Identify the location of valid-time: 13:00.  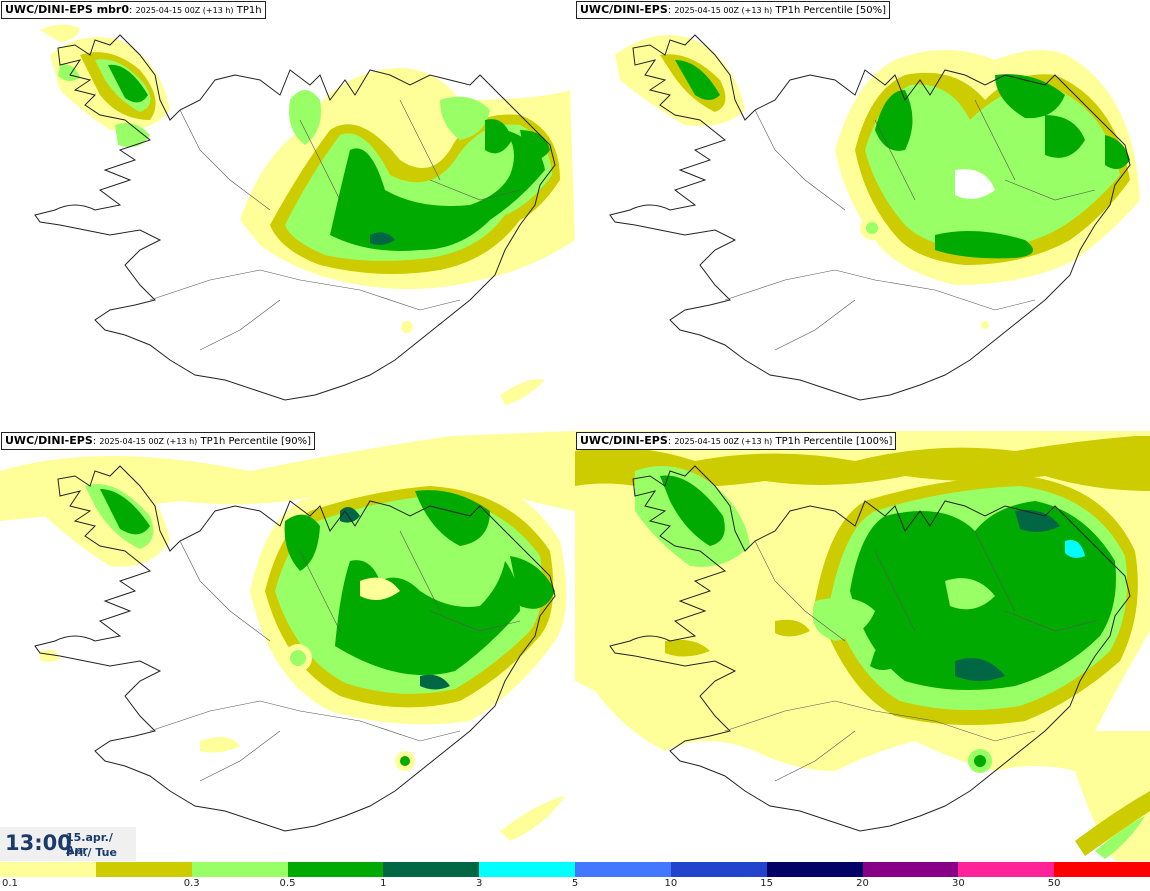
(38, 843).